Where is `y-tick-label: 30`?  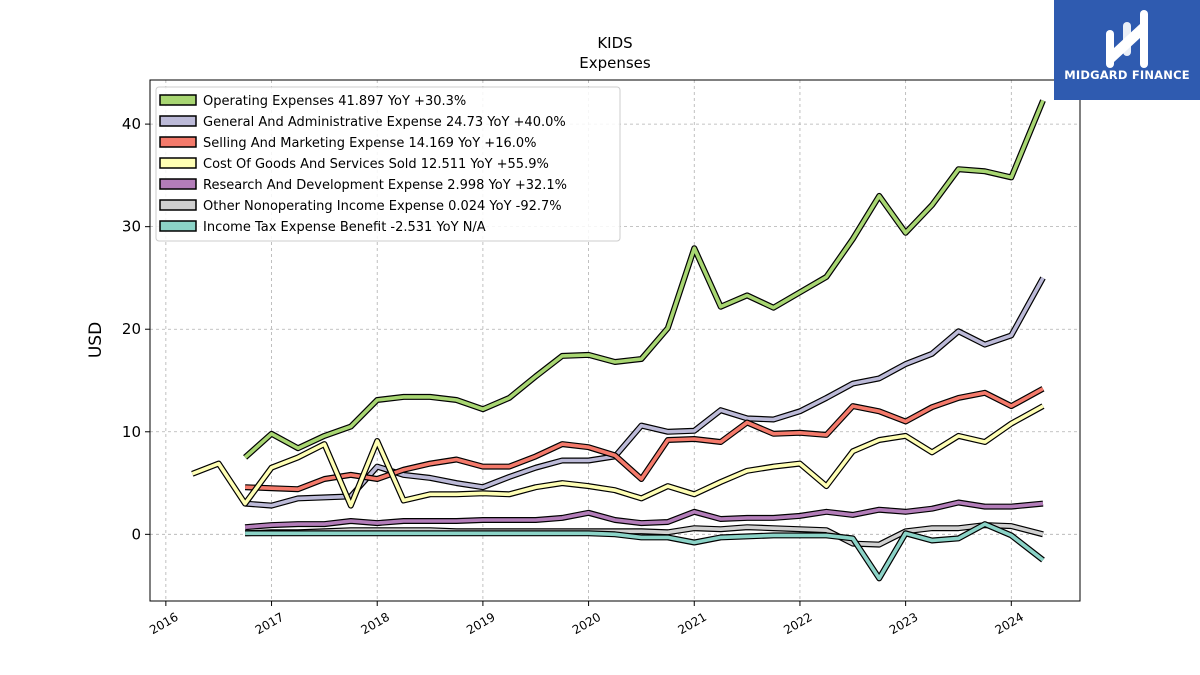
y-tick-label: 30 is located at coordinates (131, 227).